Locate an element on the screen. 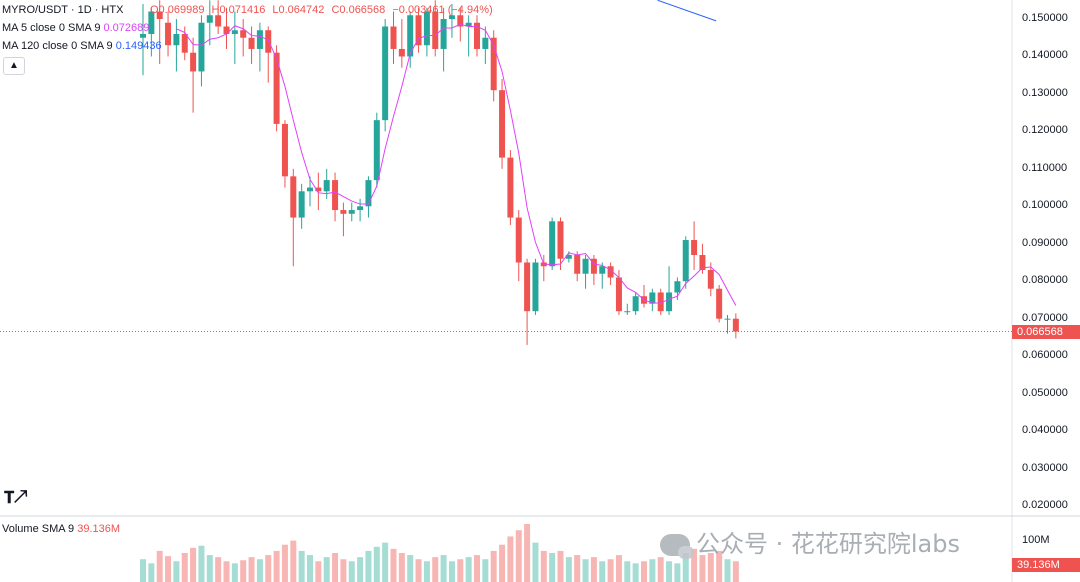  change-value: −0.003461 (−4.94%) is located at coordinates (442, 10).